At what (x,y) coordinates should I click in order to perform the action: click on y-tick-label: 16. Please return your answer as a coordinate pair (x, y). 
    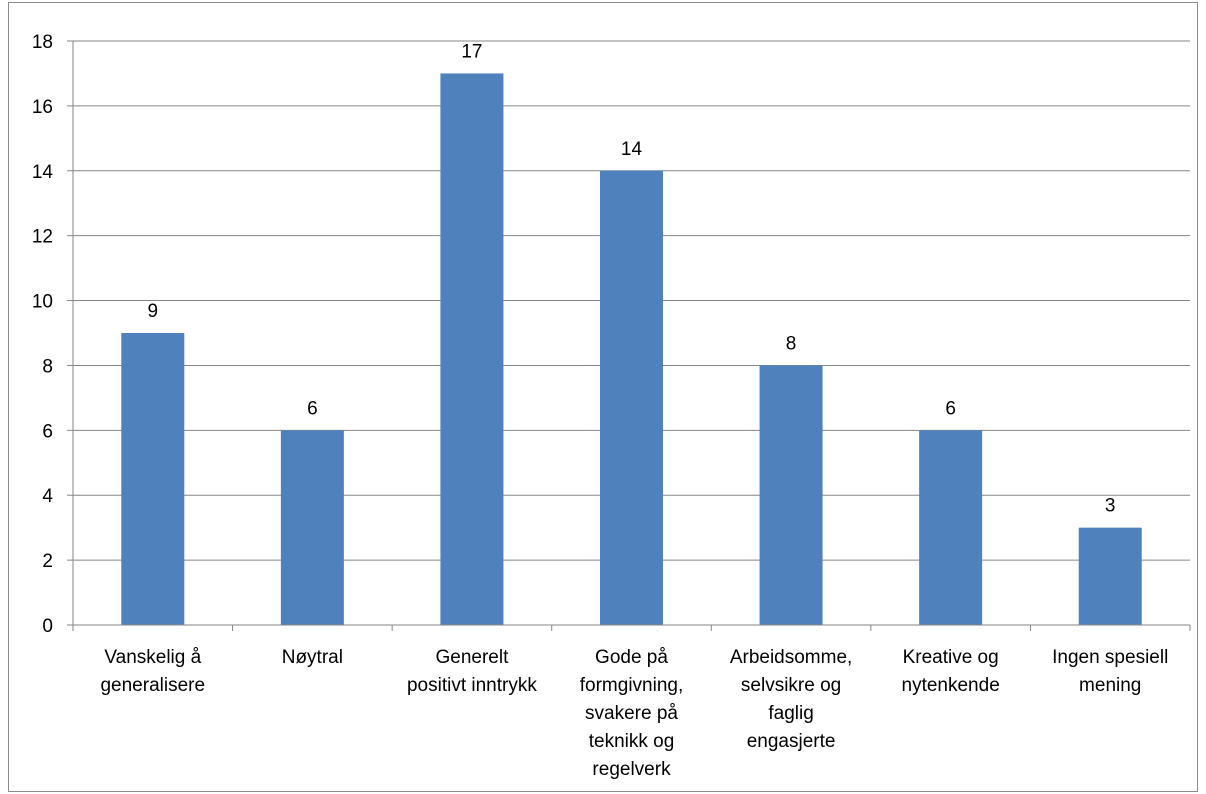
    Looking at the image, I should click on (42, 107).